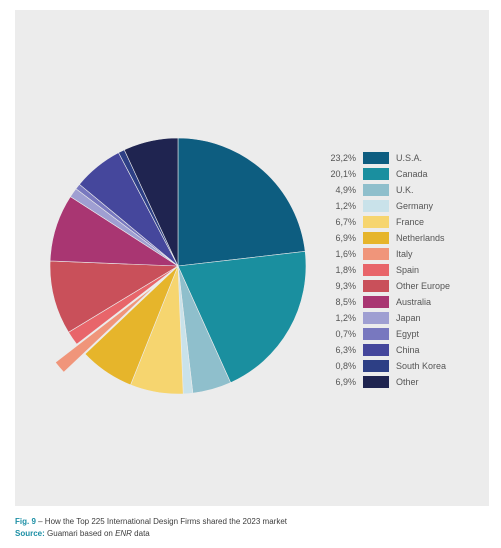 The image size is (501, 548). What do you see at coordinates (151, 534) in the screenshot?
I see `caption-line-2: Source: Guamari based on ENR data` at bounding box center [151, 534].